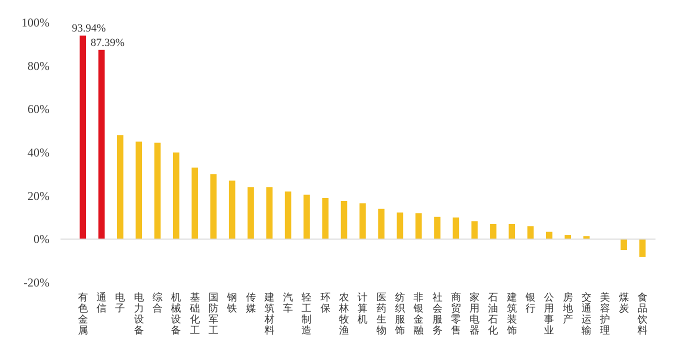 The image size is (700, 339). I want to click on x-tick-label: 美容护理, so click(604, 314).